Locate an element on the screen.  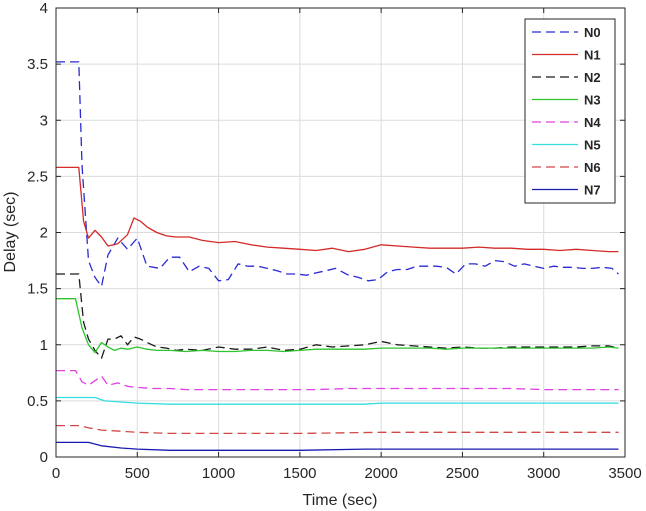
series-line-n4 is located at coordinates (337, 380).